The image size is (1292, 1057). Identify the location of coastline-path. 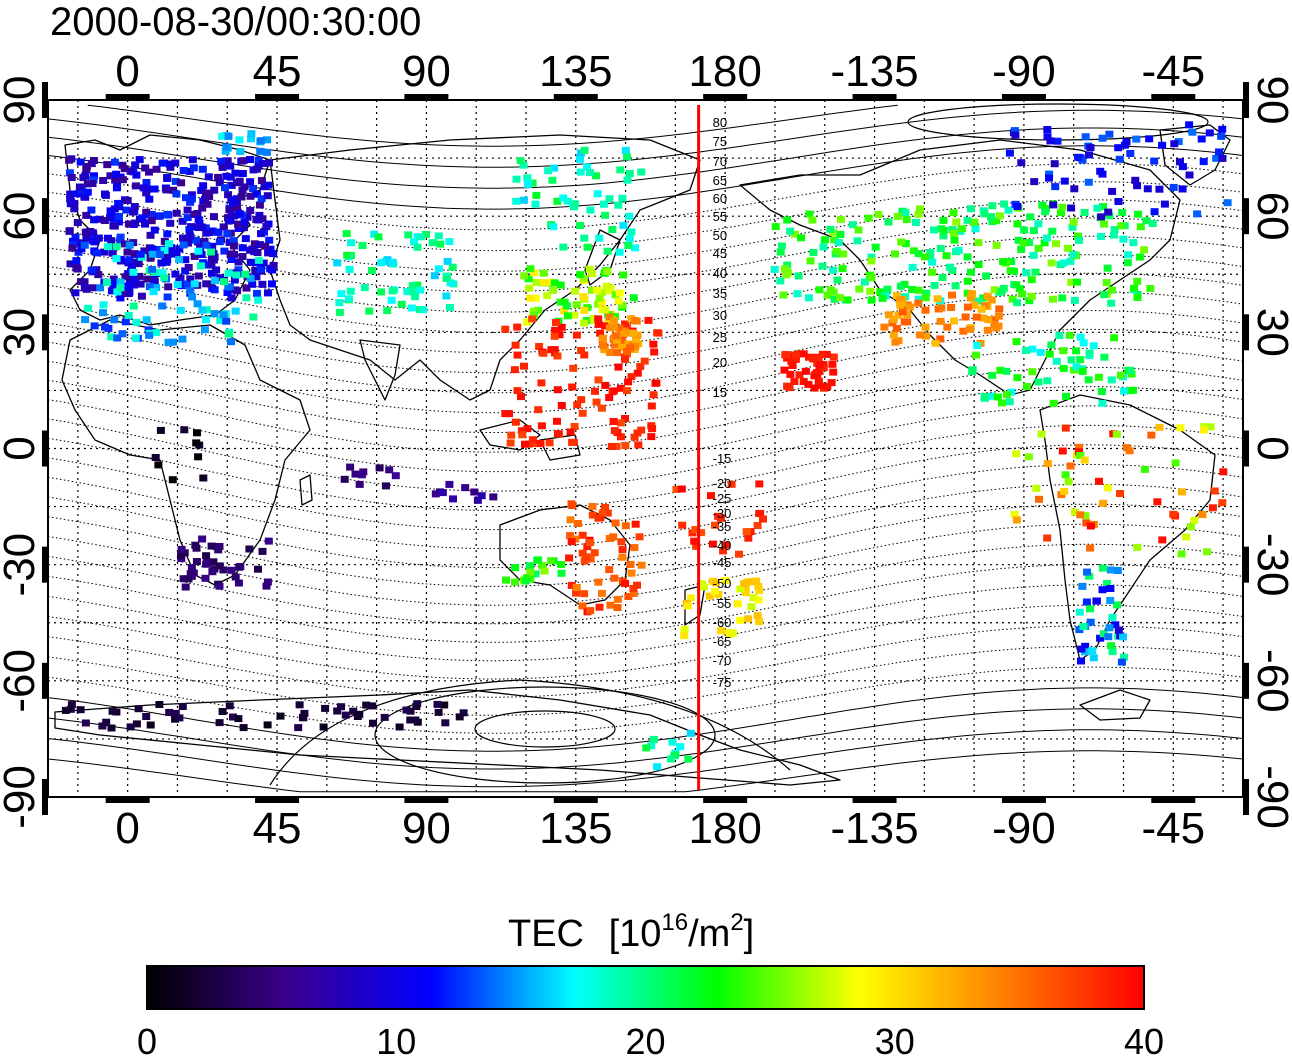
(380, 370).